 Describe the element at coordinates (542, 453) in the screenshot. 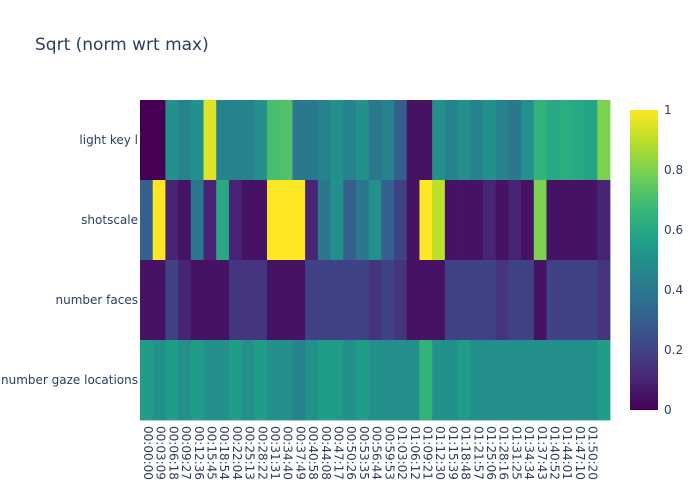

I see `x-tick-label: 01:37:43` at that location.